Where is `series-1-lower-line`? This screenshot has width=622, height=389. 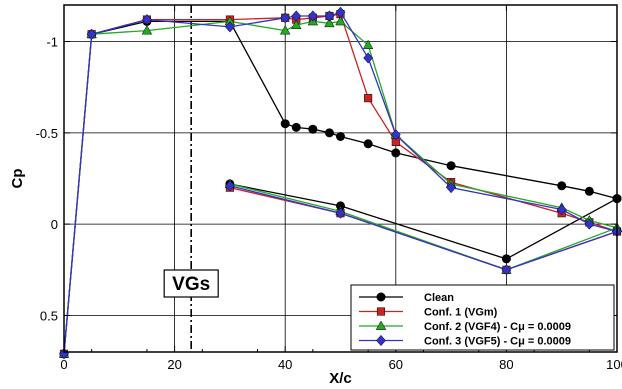 series-1-lower-line is located at coordinates (423, 221).